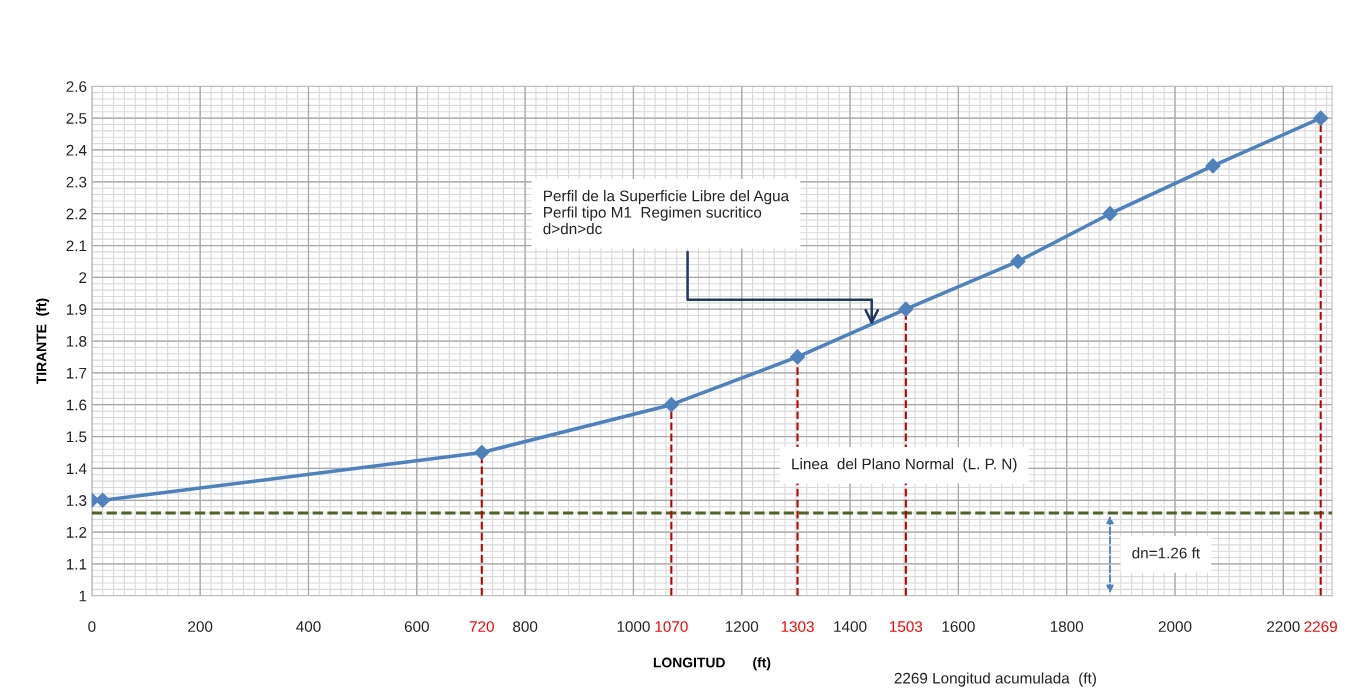 The height and width of the screenshot is (696, 1371). I want to click on x-tick-label: 1800, so click(1067, 626).